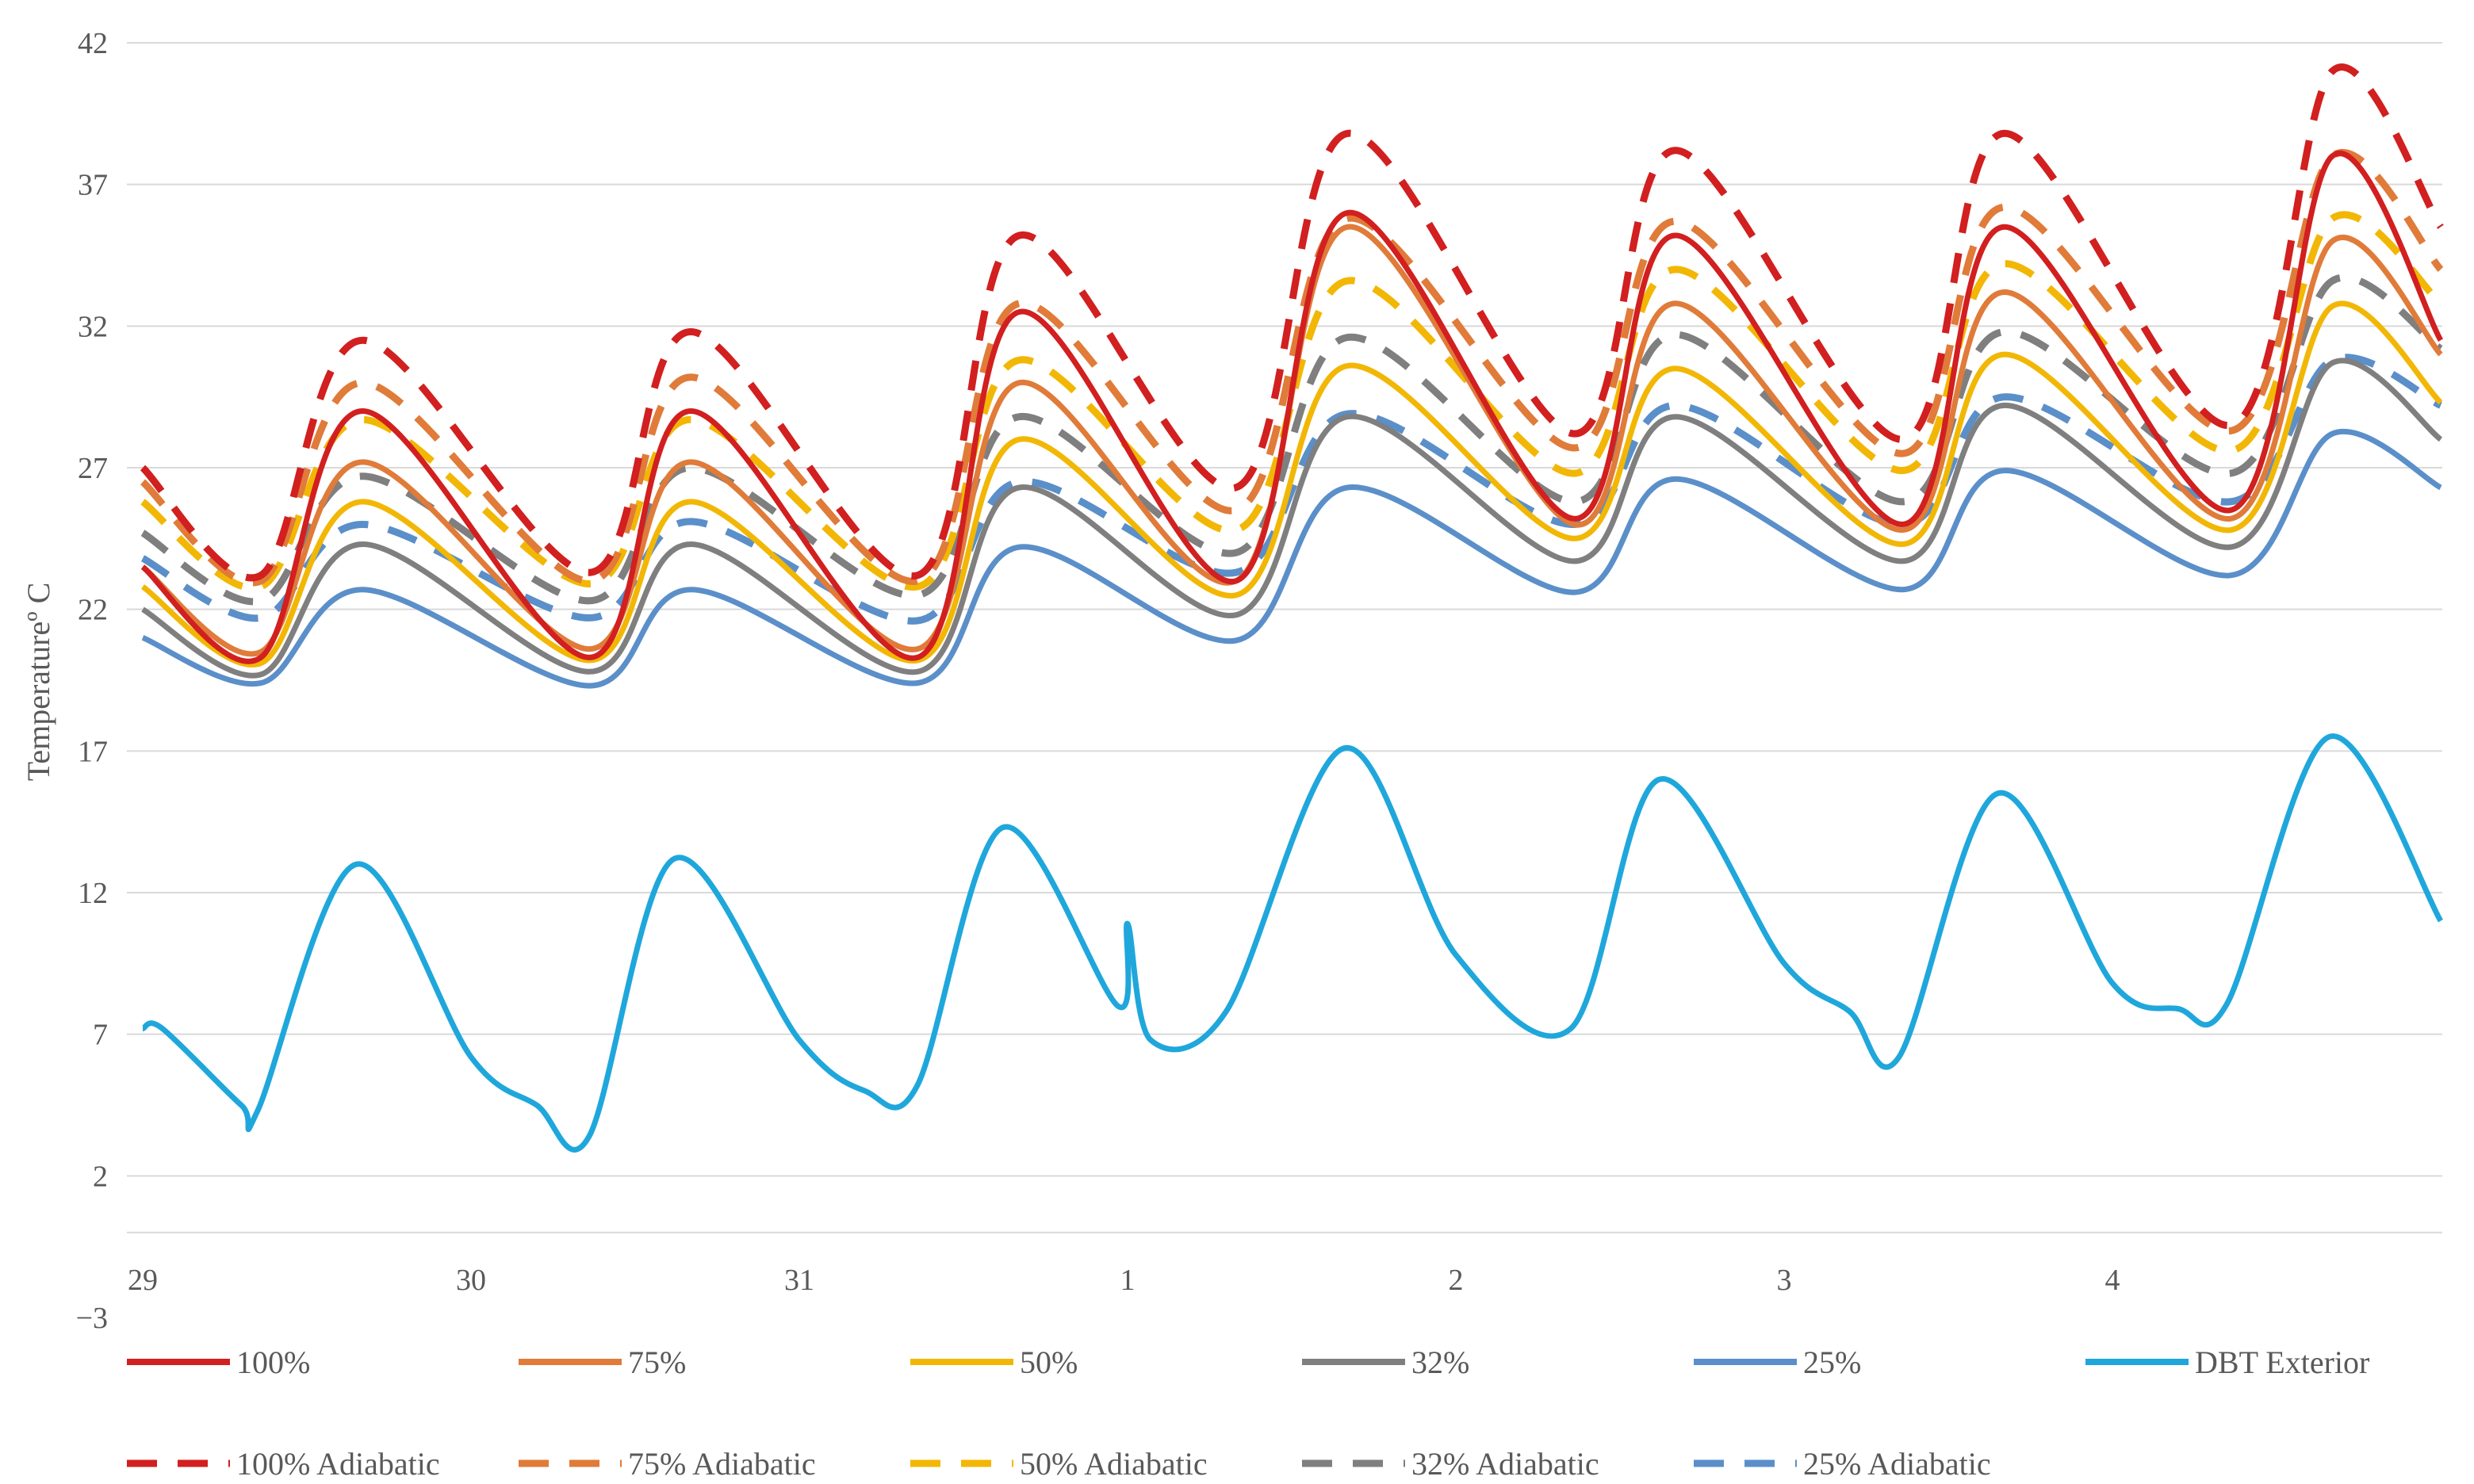 The height and width of the screenshot is (1484, 2474). Describe the element at coordinates (143, 1280) in the screenshot. I see `x-tick-label: 29` at that location.